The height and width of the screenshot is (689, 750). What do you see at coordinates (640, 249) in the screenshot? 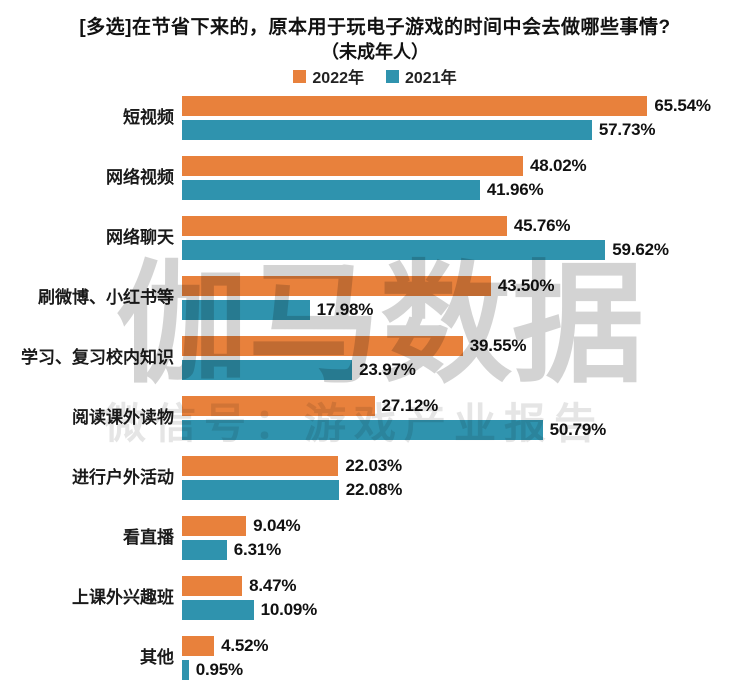
I see `value-label-2021: 59.62%` at bounding box center [640, 249].